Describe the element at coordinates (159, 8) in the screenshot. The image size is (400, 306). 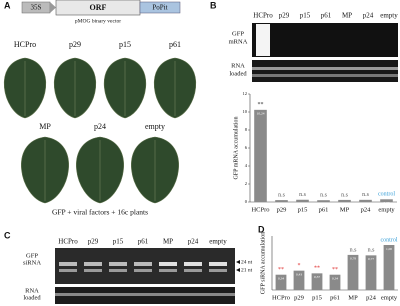
I see `terminator-label: PoPit` at that location.